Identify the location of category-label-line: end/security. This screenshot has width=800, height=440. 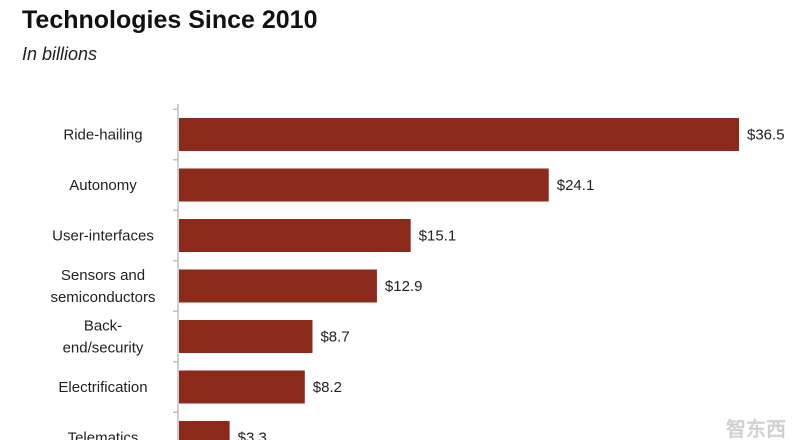
(103, 348).